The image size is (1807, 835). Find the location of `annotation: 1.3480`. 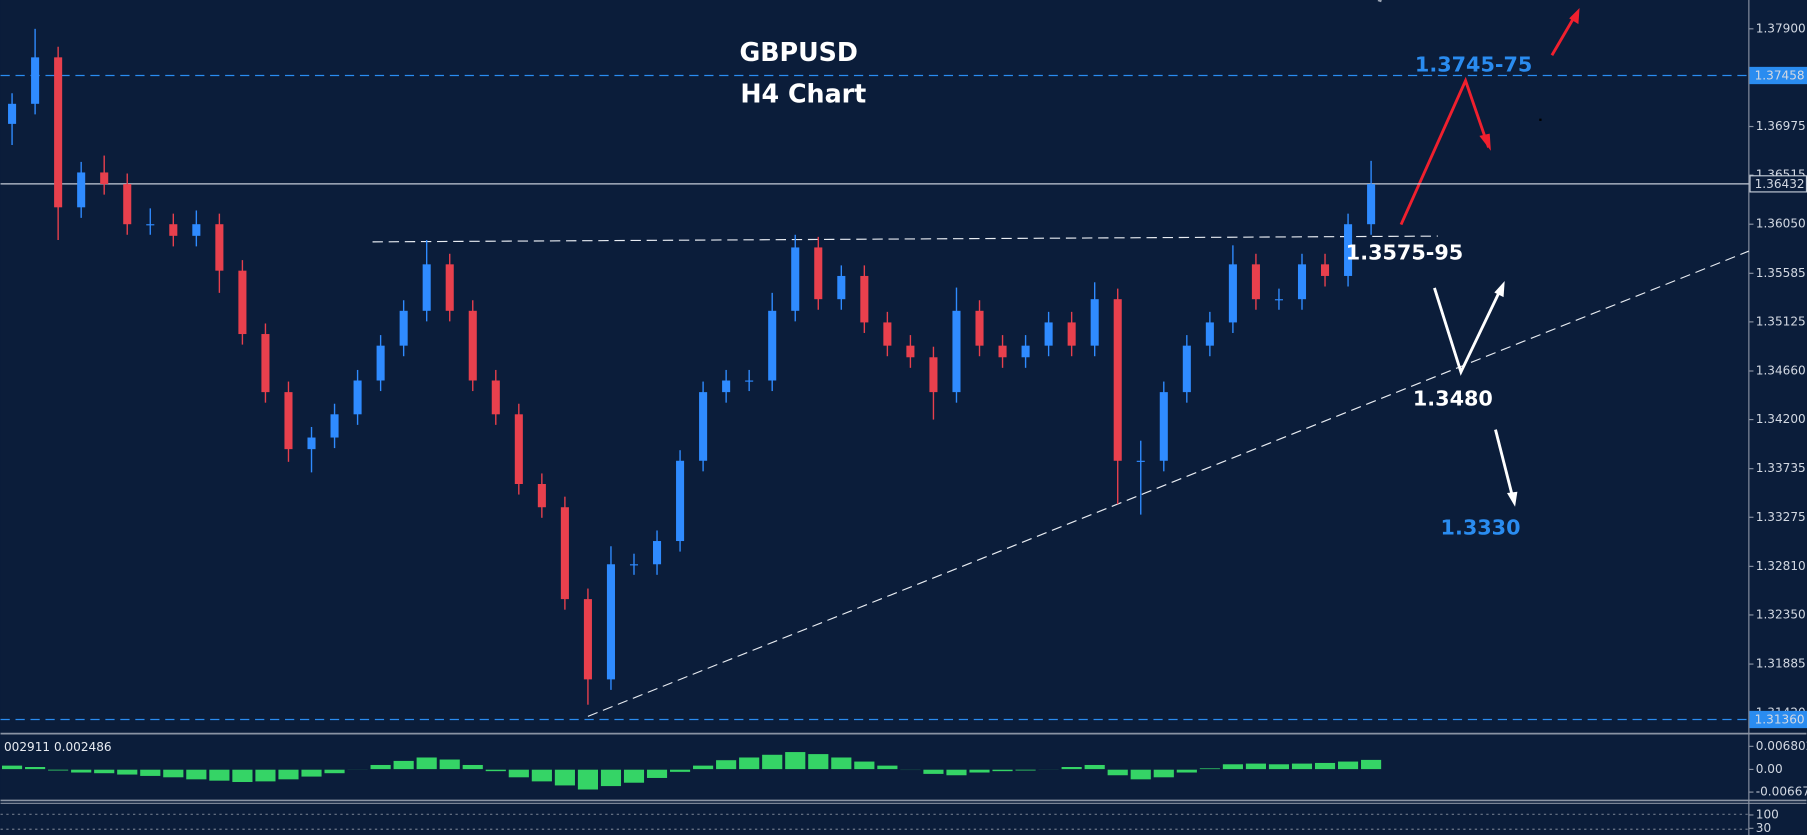

annotation: 1.3480 is located at coordinates (1453, 399).